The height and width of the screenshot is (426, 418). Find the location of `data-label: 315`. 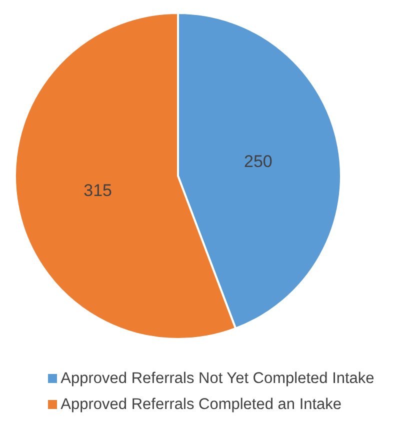

data-label: 315 is located at coordinates (98, 190).